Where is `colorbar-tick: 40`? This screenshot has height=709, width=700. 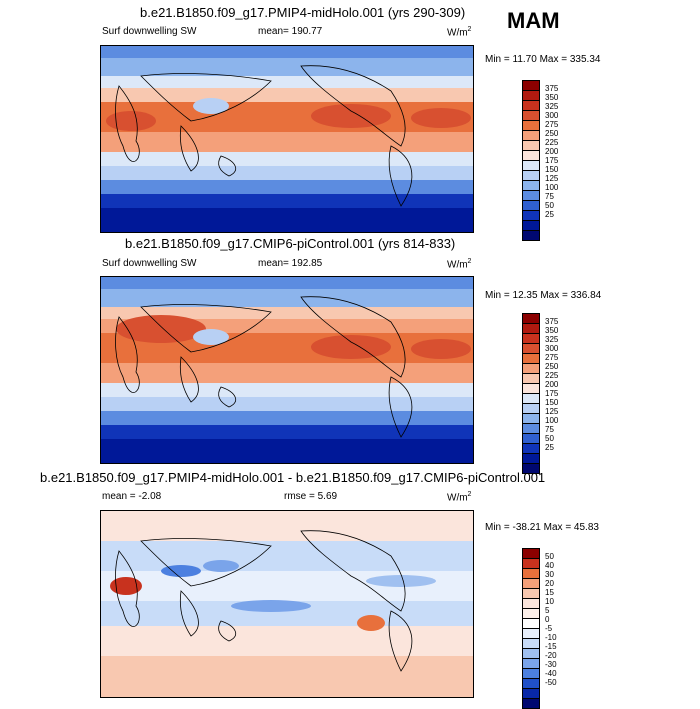
colorbar-tick: 40 is located at coordinates (549, 565).